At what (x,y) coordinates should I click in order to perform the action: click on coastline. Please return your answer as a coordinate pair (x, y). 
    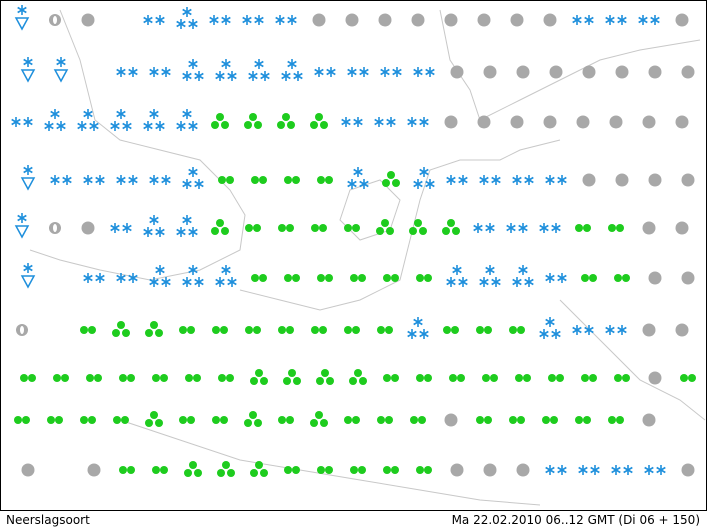
    Looking at the image, I should click on (632, 360).